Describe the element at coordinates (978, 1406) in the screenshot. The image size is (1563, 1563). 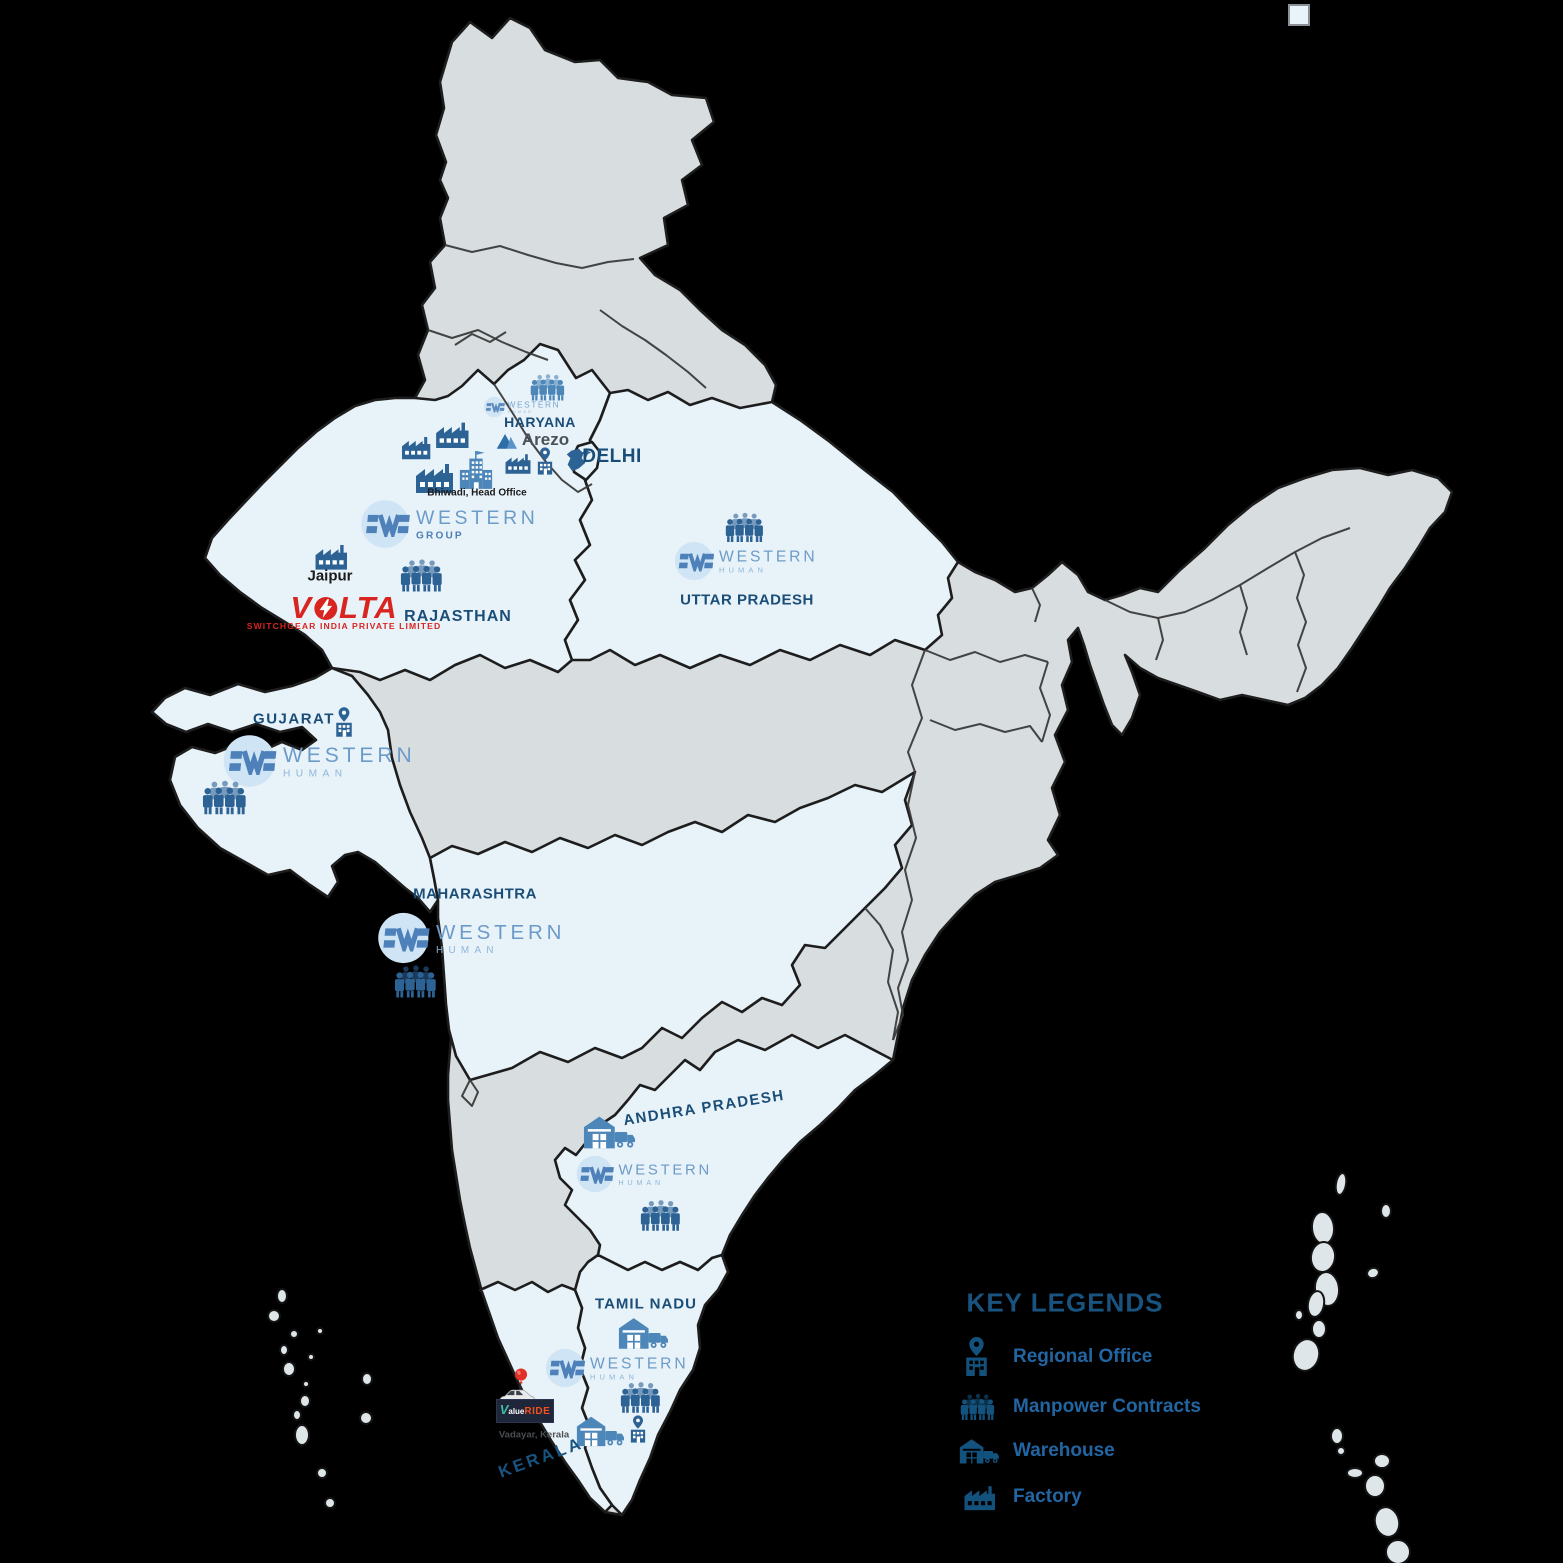
I see `manpower-contracts-icon` at that location.